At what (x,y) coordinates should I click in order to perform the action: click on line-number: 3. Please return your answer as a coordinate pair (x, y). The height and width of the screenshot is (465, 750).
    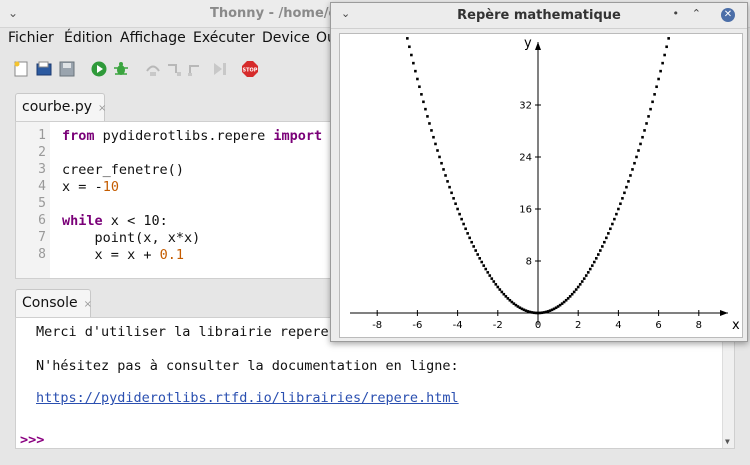
    Looking at the image, I should click on (42, 169).